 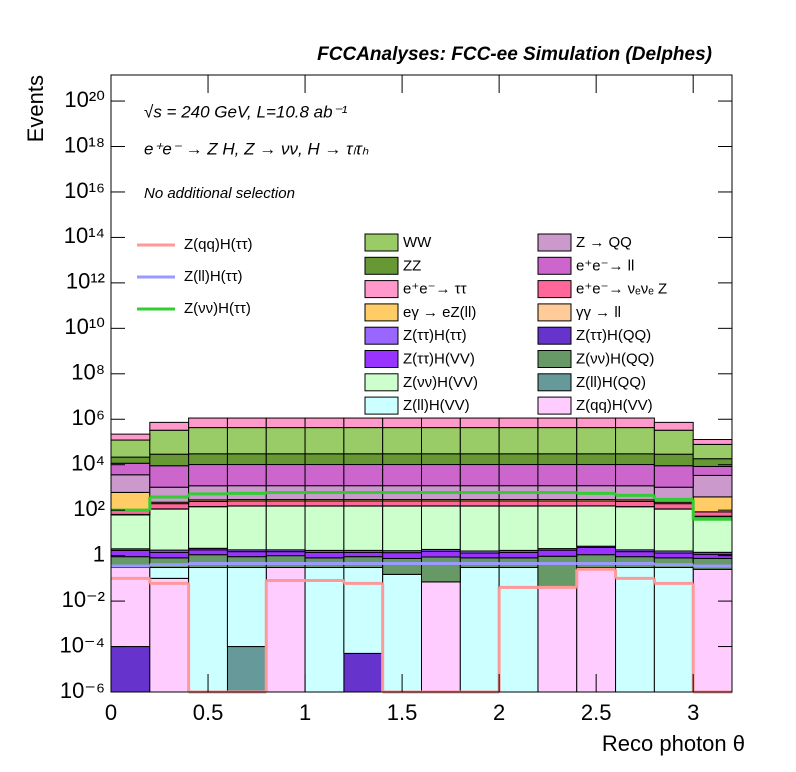 I want to click on y-tick-label: 1, so click(x=99, y=553).